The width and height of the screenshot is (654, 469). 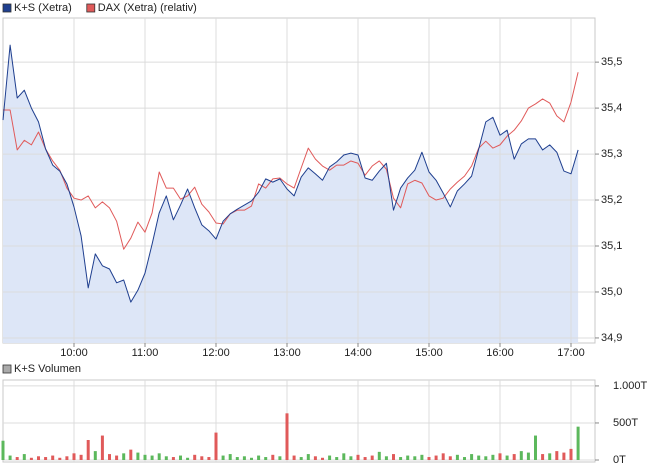 What do you see at coordinates (429, 353) in the screenshot?
I see `x-tick-label: 15:00` at bounding box center [429, 353].